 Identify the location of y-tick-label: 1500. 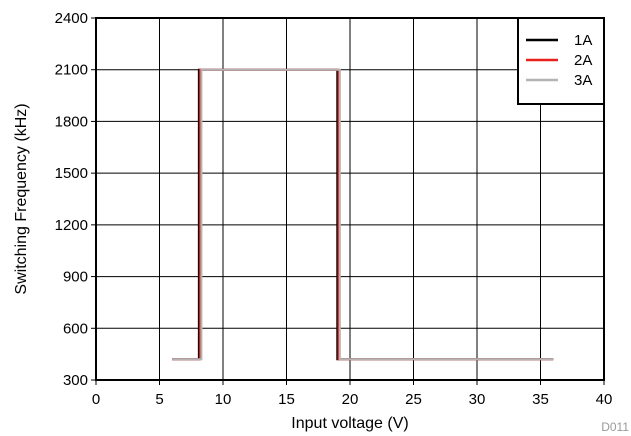
(71, 173).